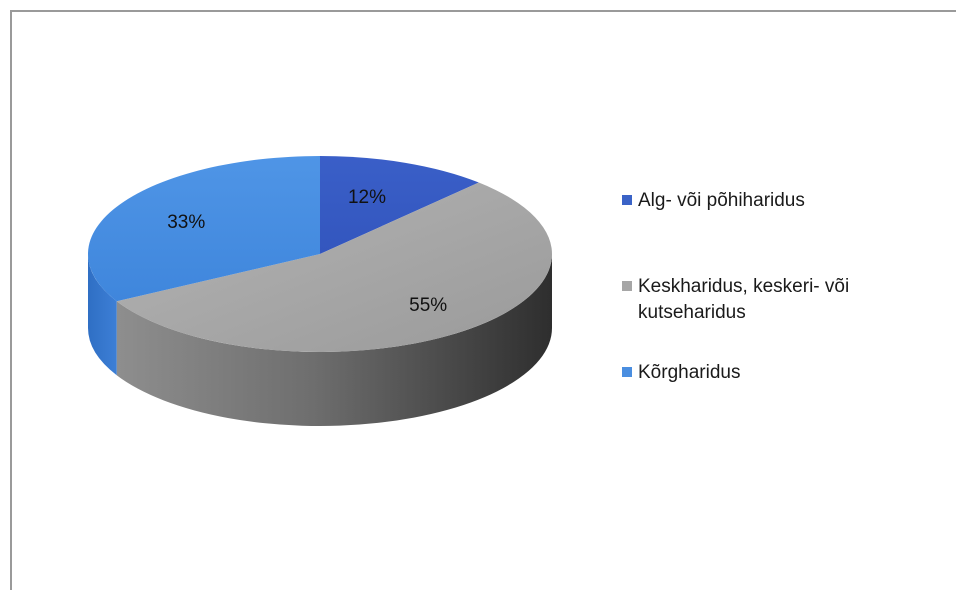 The height and width of the screenshot is (590, 958). What do you see at coordinates (689, 372) in the screenshot?
I see `legend-label-2: Kõrgharidus` at bounding box center [689, 372].